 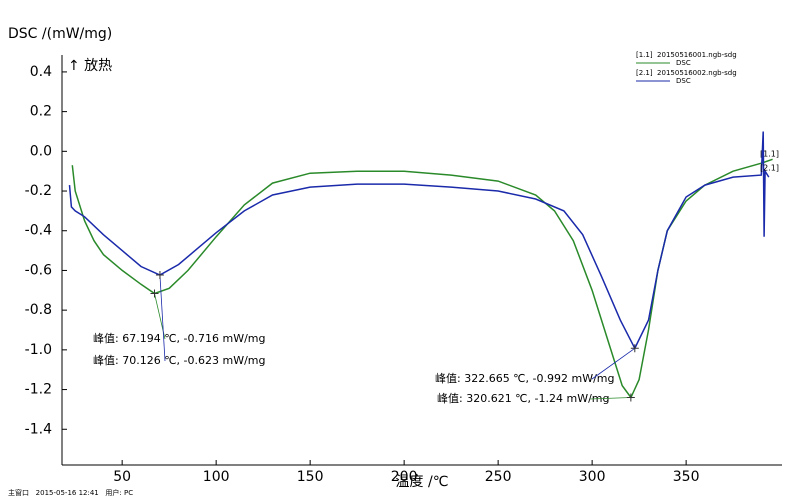 I want to click on legend-label: [2.1] 20150516002.ngb-sdg, so click(x=686, y=73).